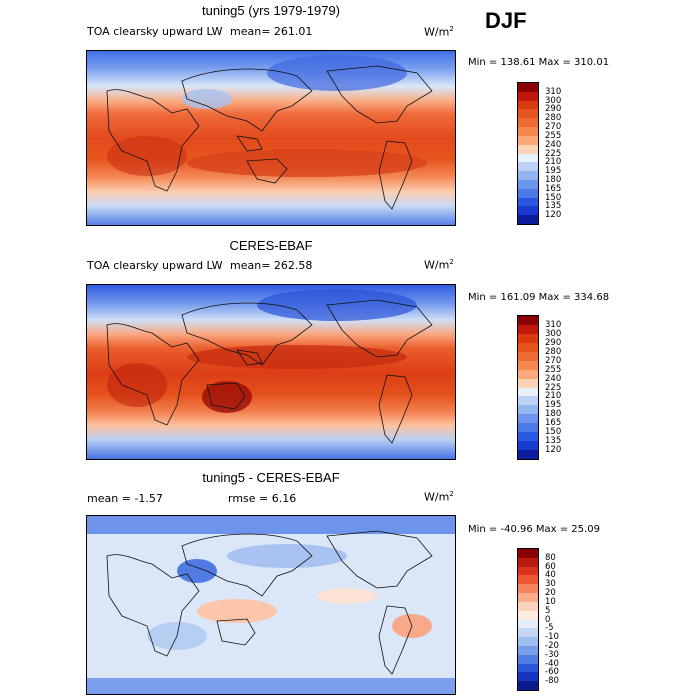 The image size is (700, 700). I want to click on panel2-title: CERES-EBAF, so click(271, 245).